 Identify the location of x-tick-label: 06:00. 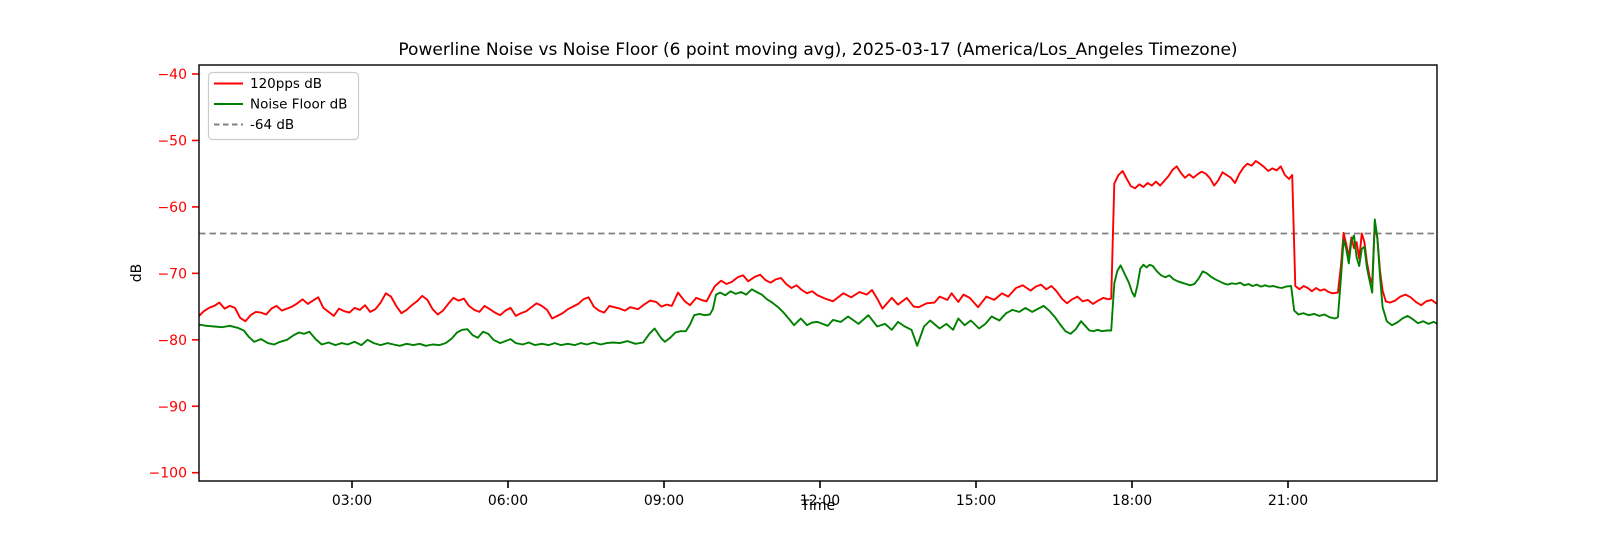
(508, 501).